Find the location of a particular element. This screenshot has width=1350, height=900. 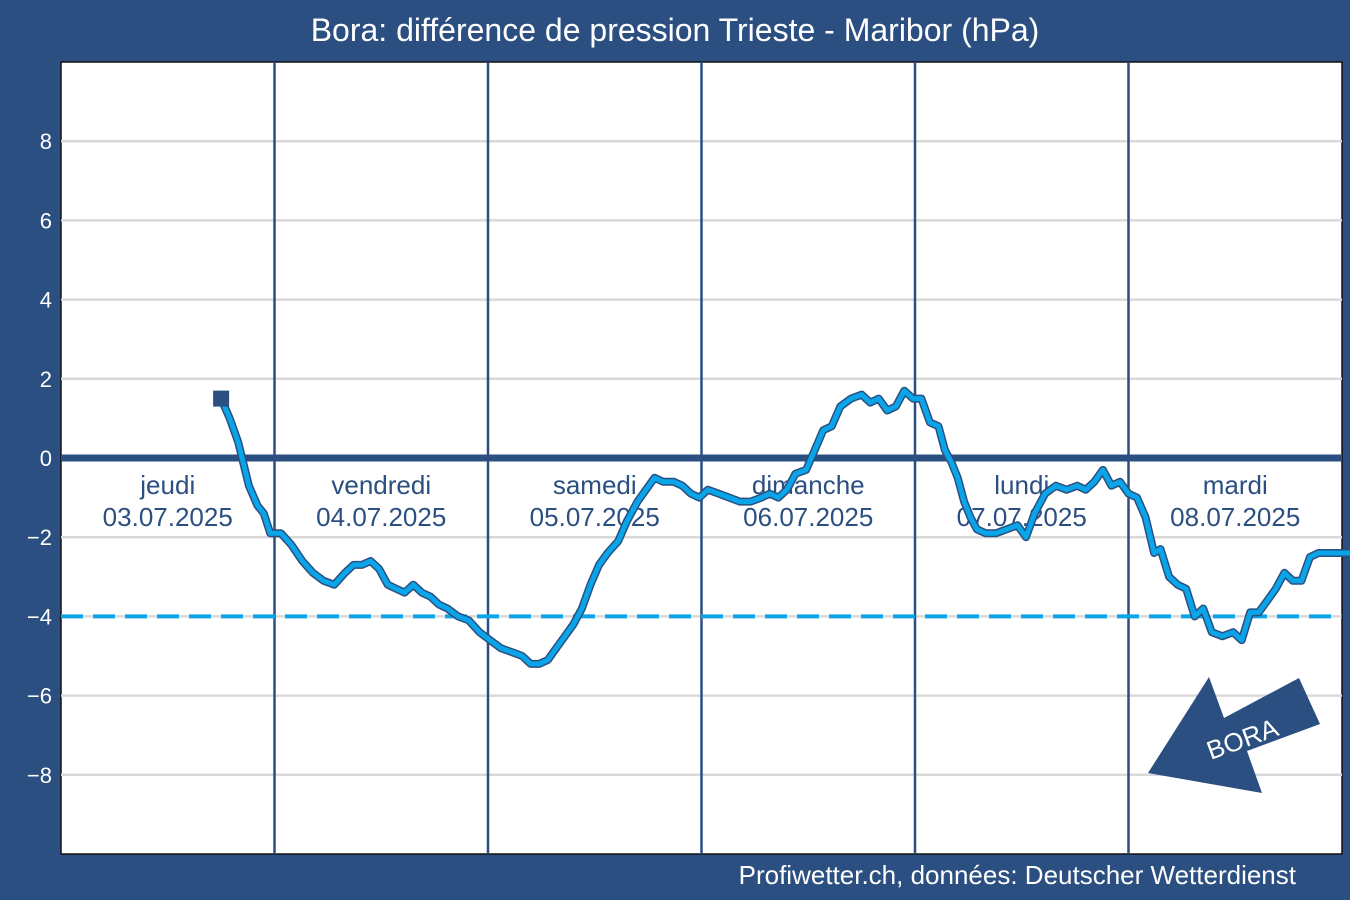

y-tick-label: −2 is located at coordinates (39, 537).